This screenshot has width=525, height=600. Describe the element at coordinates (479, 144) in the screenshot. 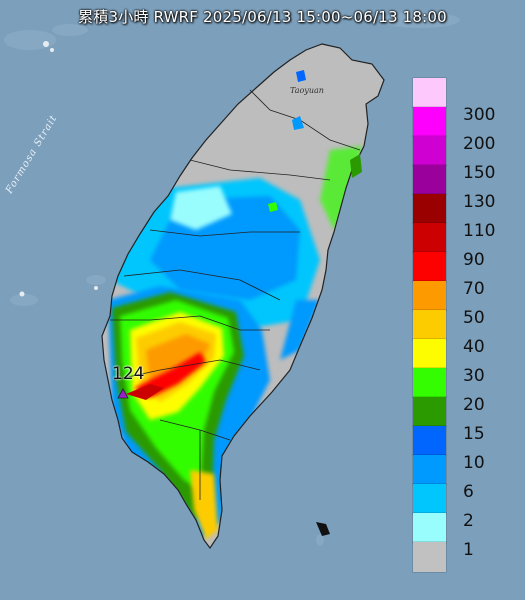

I see `legend-label: 200` at that location.